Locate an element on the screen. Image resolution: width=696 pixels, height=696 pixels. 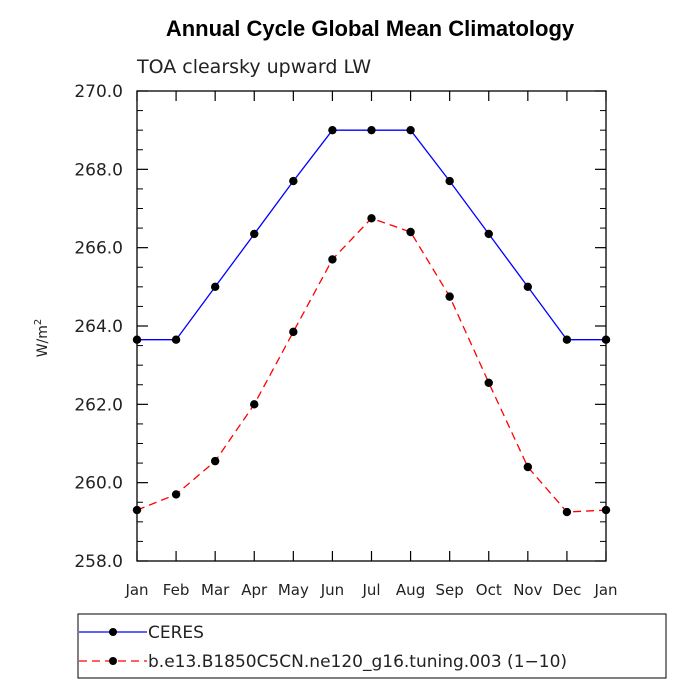
x-tick-label: May is located at coordinates (293, 590).